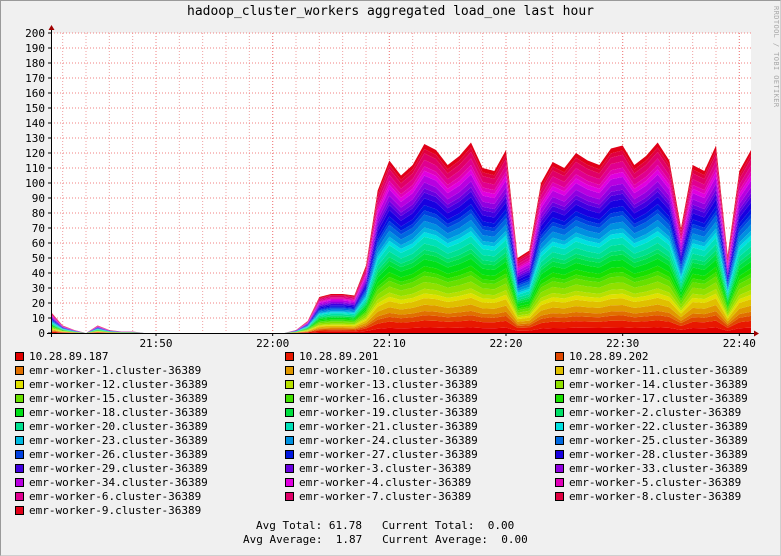 Image resolution: width=781 pixels, height=556 pixels. Describe the element at coordinates (385, 468) in the screenshot. I see `legend-label: emr-worker-3.cluster-36389` at that location.